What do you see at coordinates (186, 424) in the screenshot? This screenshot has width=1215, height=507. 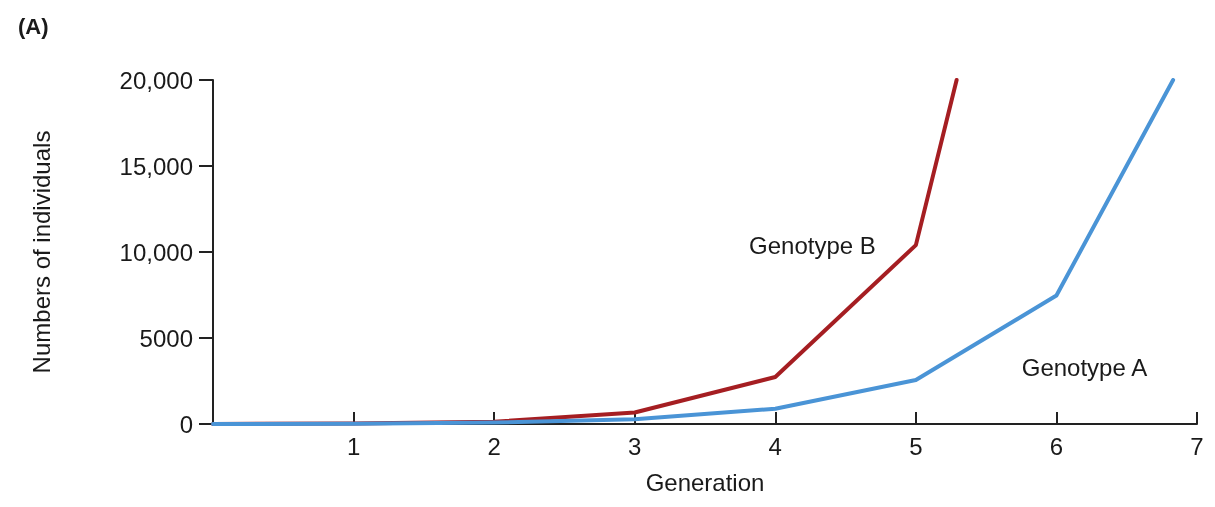 I see `y-tick-label: 0` at bounding box center [186, 424].